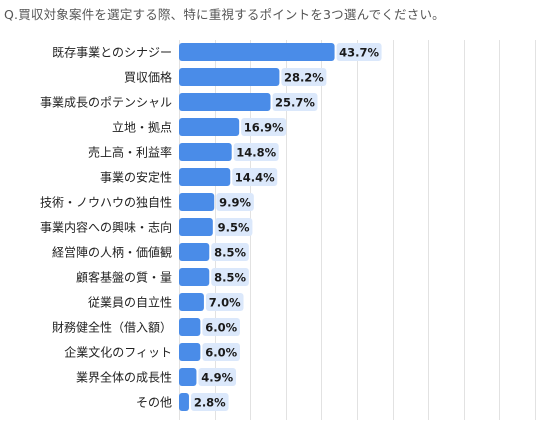 The height and width of the screenshot is (425, 536). I want to click on category-label: 企業文化のフィット, so click(118, 352).